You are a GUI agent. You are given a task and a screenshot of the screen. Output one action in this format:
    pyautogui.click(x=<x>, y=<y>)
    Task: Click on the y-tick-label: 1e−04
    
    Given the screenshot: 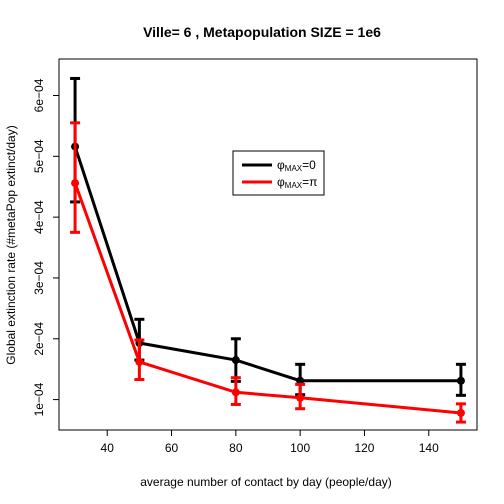 What is the action you would take?
    pyautogui.click(x=39, y=399)
    